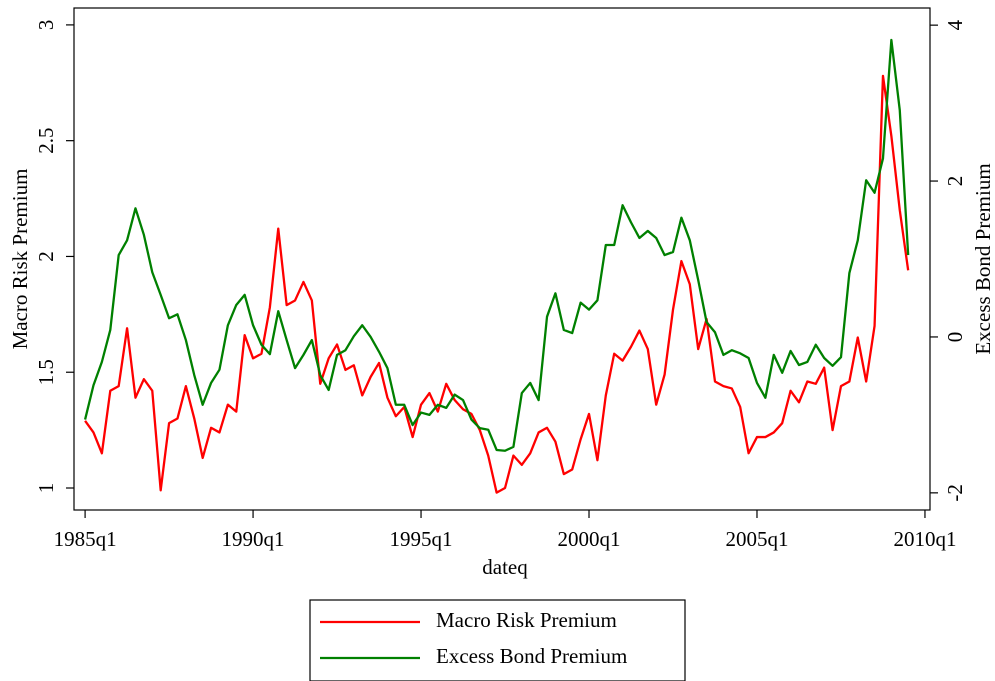 The width and height of the screenshot is (995, 681). What do you see at coordinates (531, 656) in the screenshot?
I see `legend-label: Excess Bond Premium` at bounding box center [531, 656].